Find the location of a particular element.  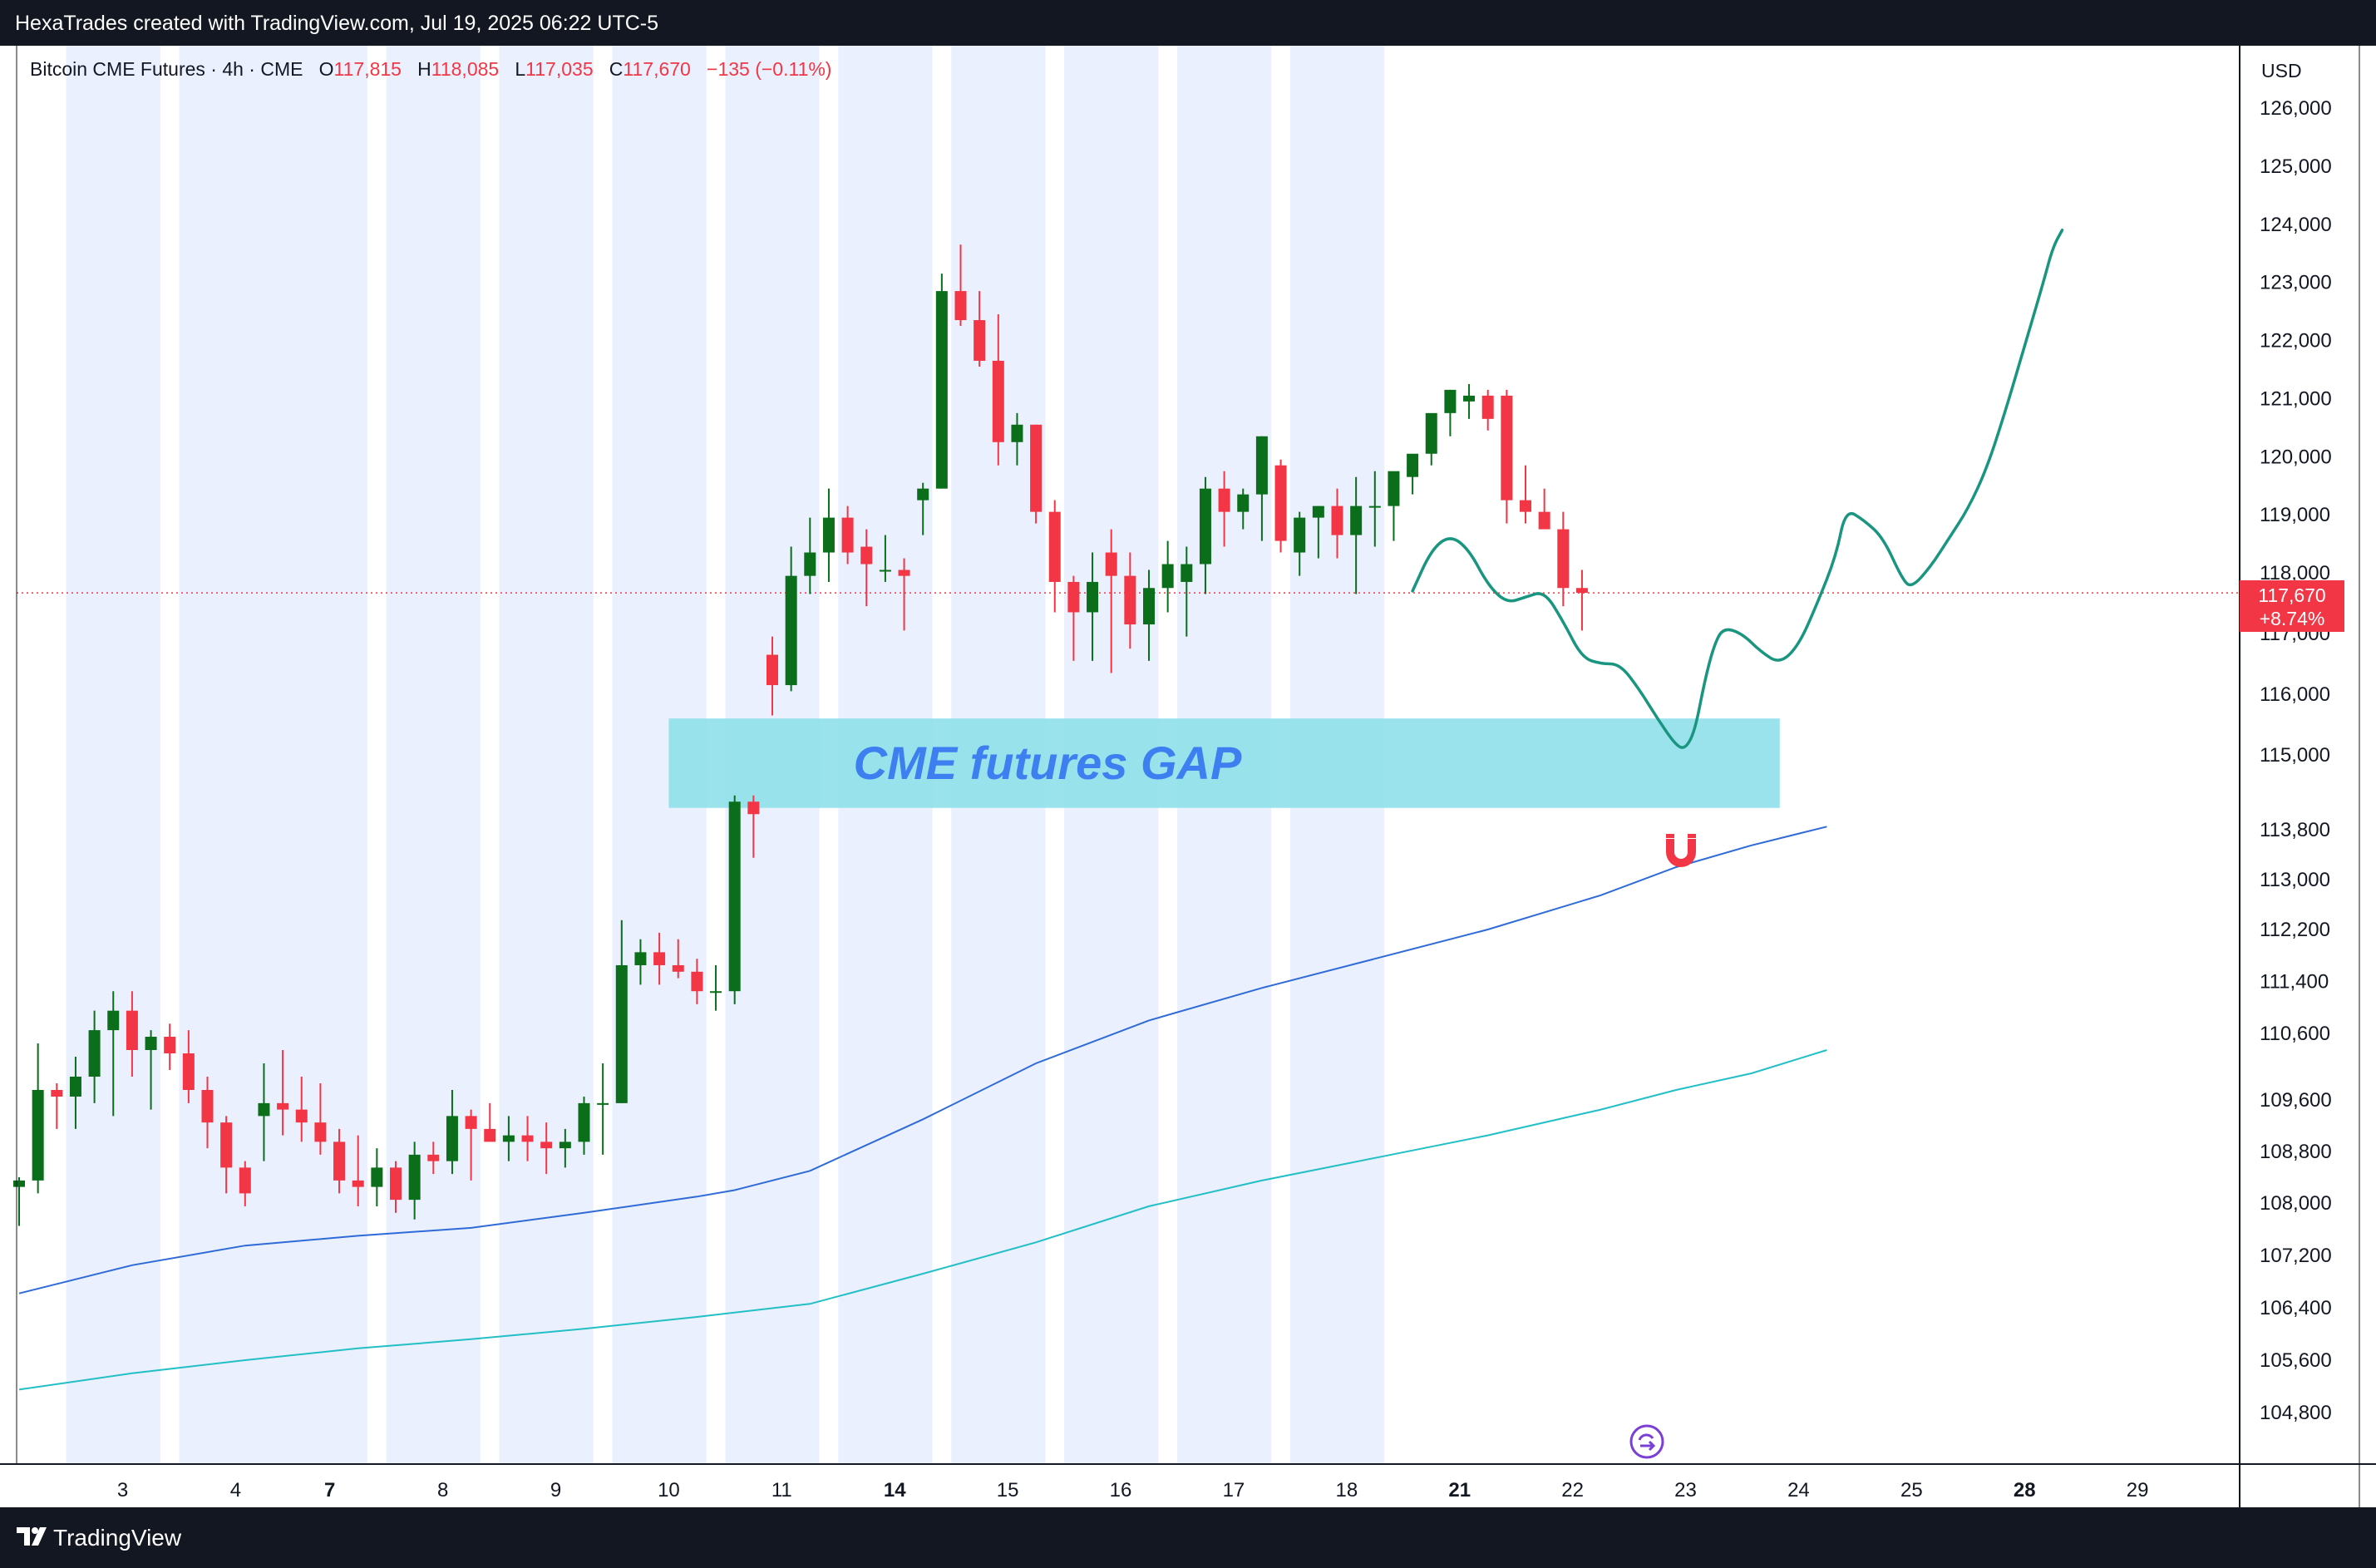

time-tick-label: 9 is located at coordinates (555, 1490).